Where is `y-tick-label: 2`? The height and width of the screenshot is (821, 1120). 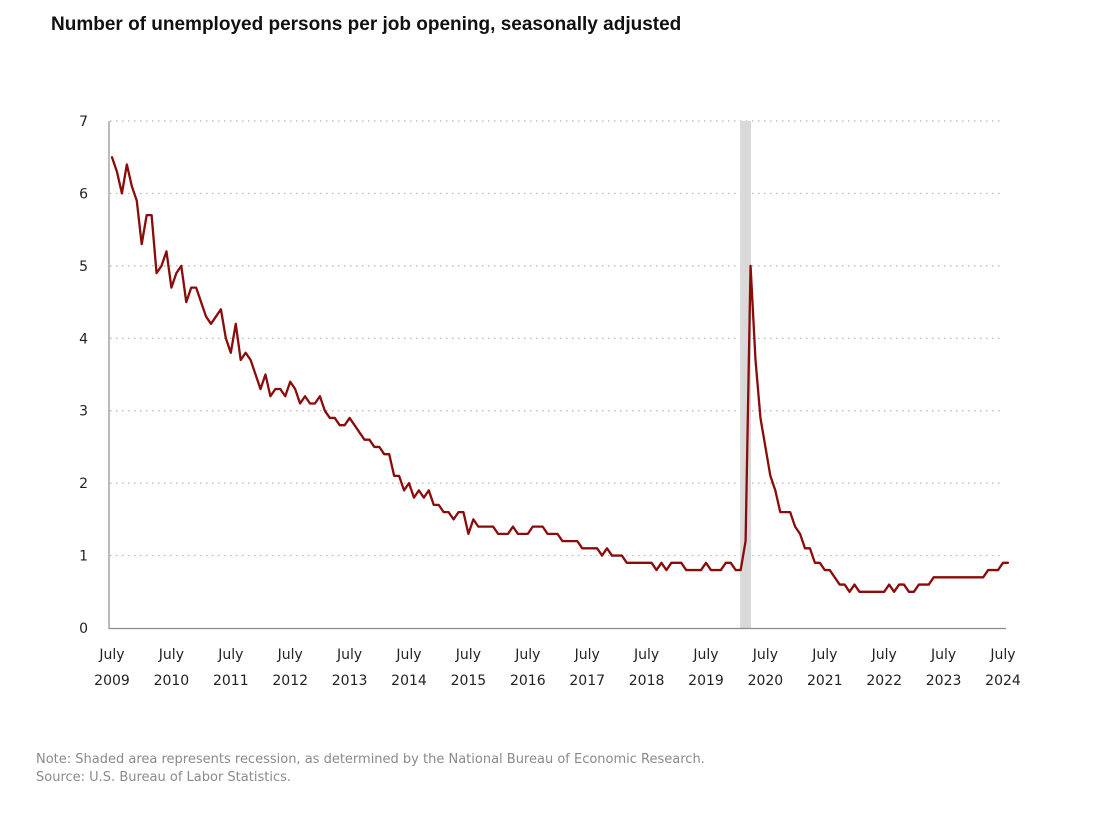 y-tick-label: 2 is located at coordinates (83, 484).